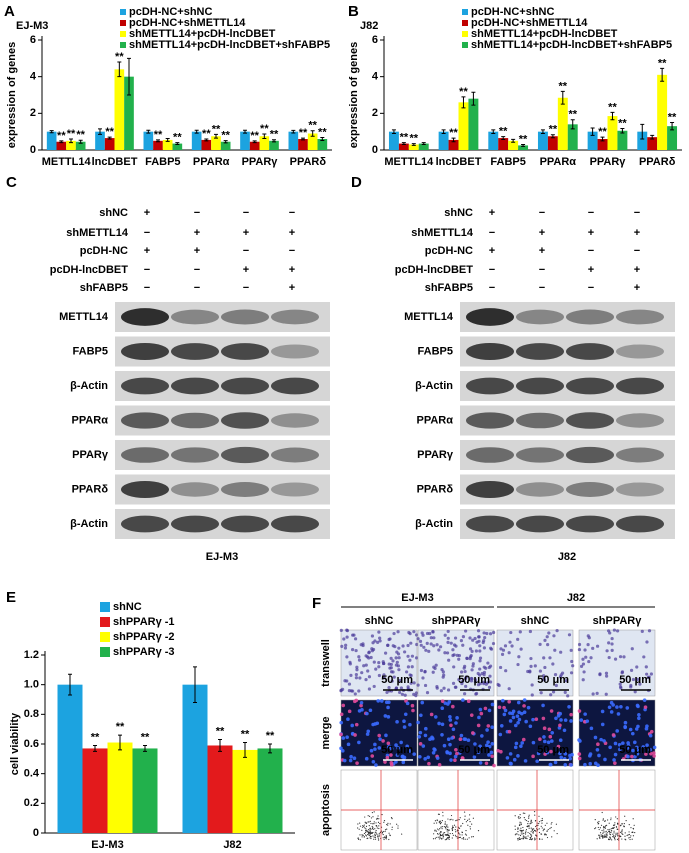  What do you see at coordinates (211, 162) in the screenshot?
I see `x-tick-label: PPARα` at bounding box center [211, 162].